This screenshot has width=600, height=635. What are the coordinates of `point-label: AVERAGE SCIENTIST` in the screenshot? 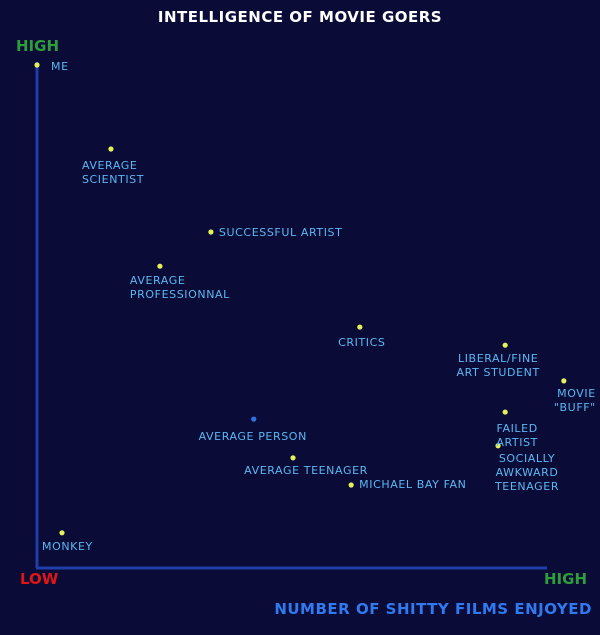 It's located at (113, 172).